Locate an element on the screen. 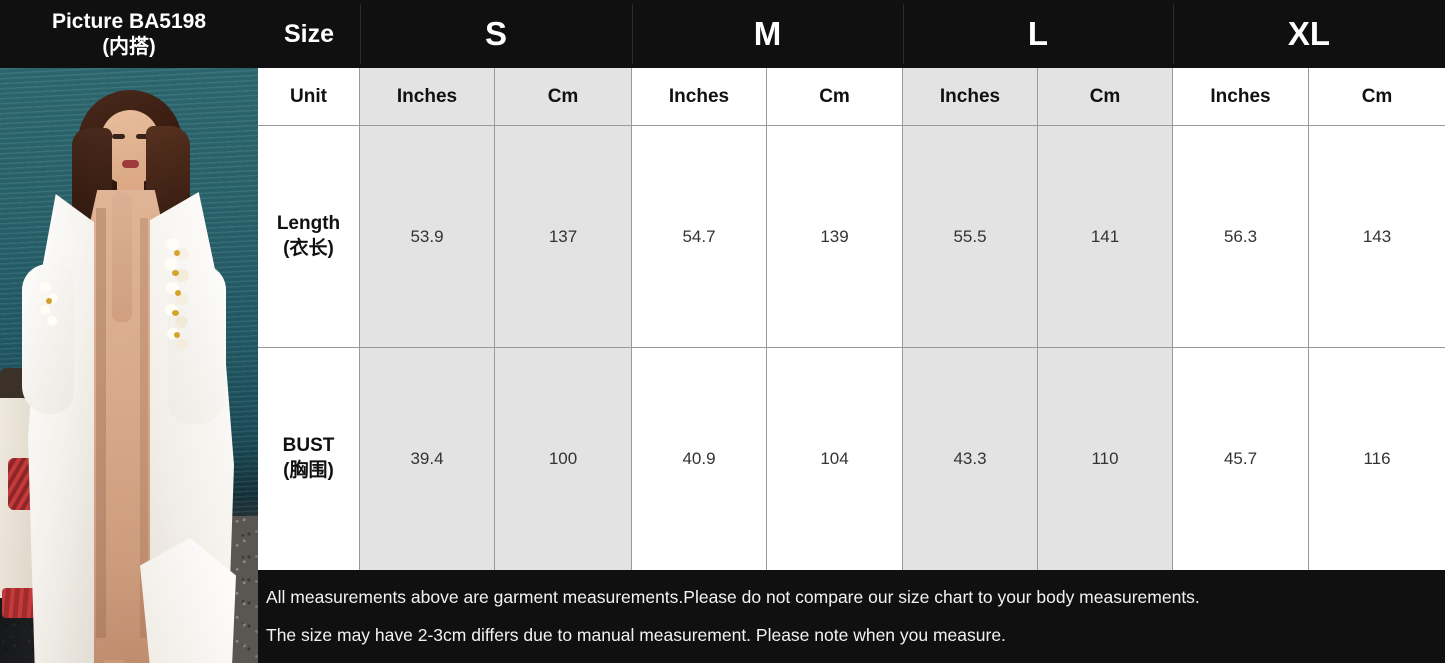 The image size is (1445, 663). row-label-bust-en: BUST is located at coordinates (308, 446).